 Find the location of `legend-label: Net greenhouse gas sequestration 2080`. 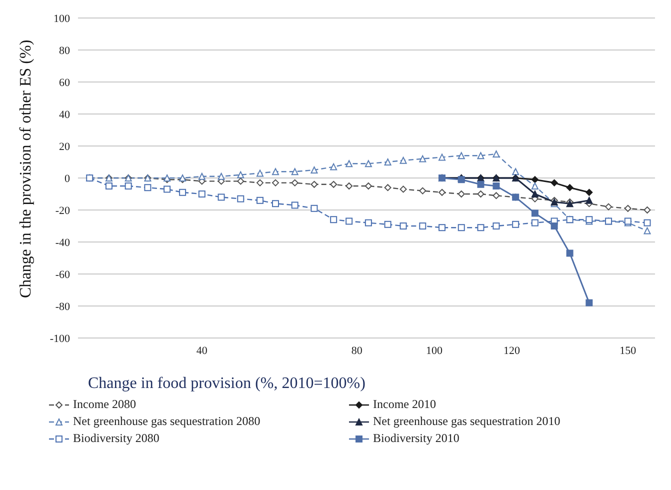

legend-label: Net greenhouse gas sequestration 2080 is located at coordinates (166, 421).